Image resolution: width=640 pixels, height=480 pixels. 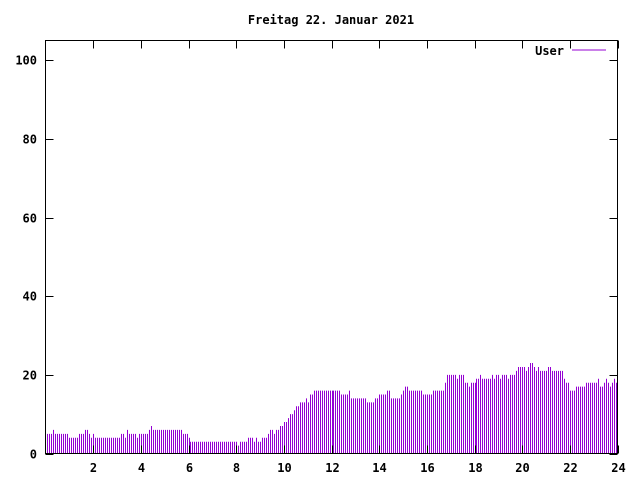 I want to click on y-tick-label: 0, so click(x=33, y=455).